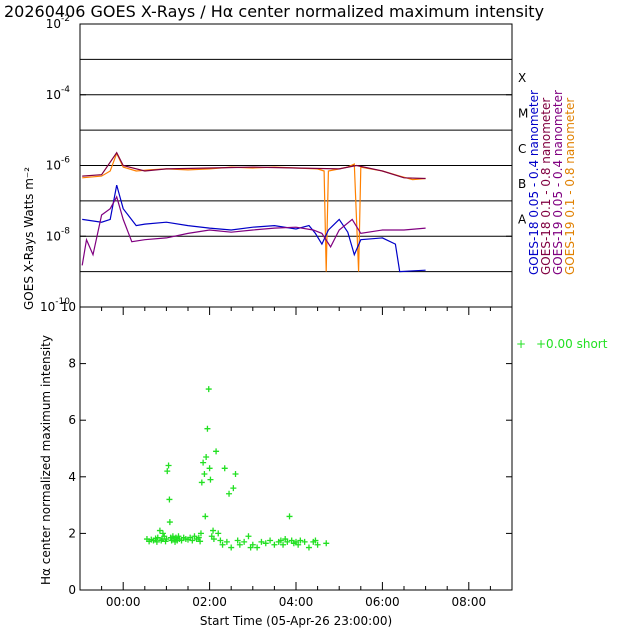  What do you see at coordinates (72, 533) in the screenshot?
I see `halpha-y-tick-label: 2` at bounding box center [72, 533].